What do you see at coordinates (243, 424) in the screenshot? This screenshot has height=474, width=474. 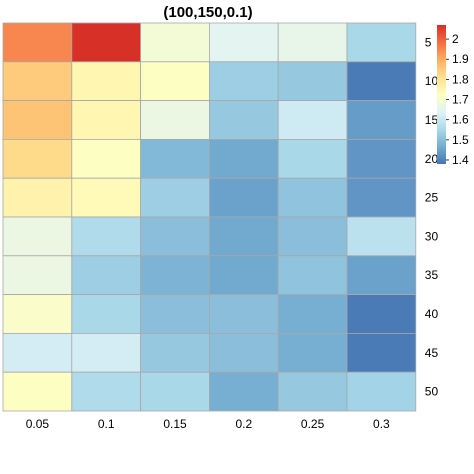 I see `column-tick-label: 0.2` at bounding box center [243, 424].